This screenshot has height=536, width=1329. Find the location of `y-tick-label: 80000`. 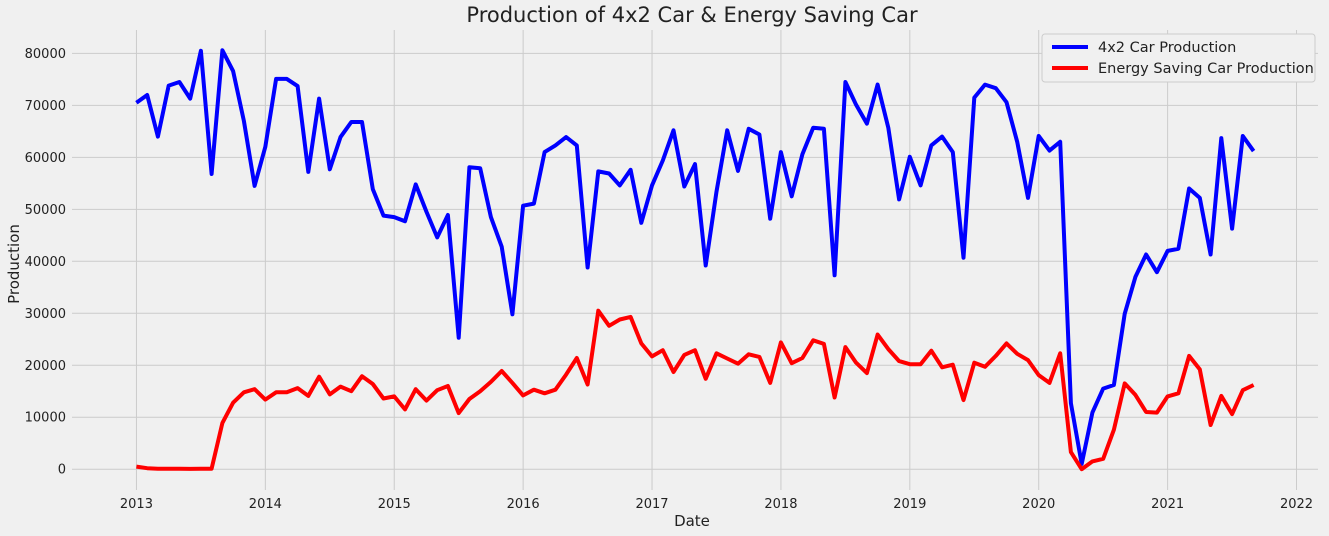

y-tick-label: 80000 is located at coordinates (45, 54).